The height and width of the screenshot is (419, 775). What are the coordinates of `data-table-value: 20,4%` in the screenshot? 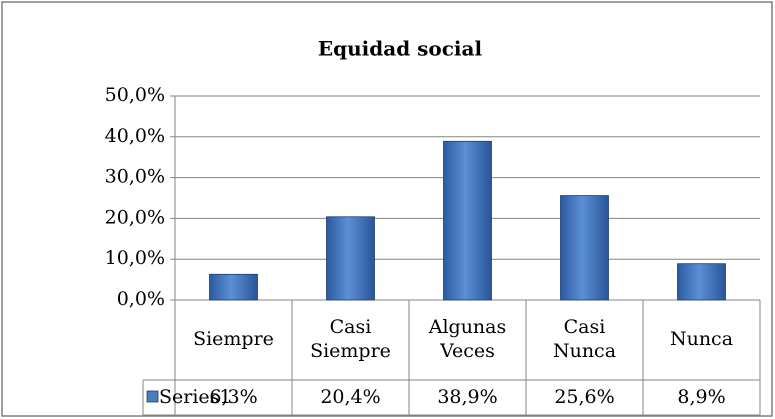 It's located at (350, 397).